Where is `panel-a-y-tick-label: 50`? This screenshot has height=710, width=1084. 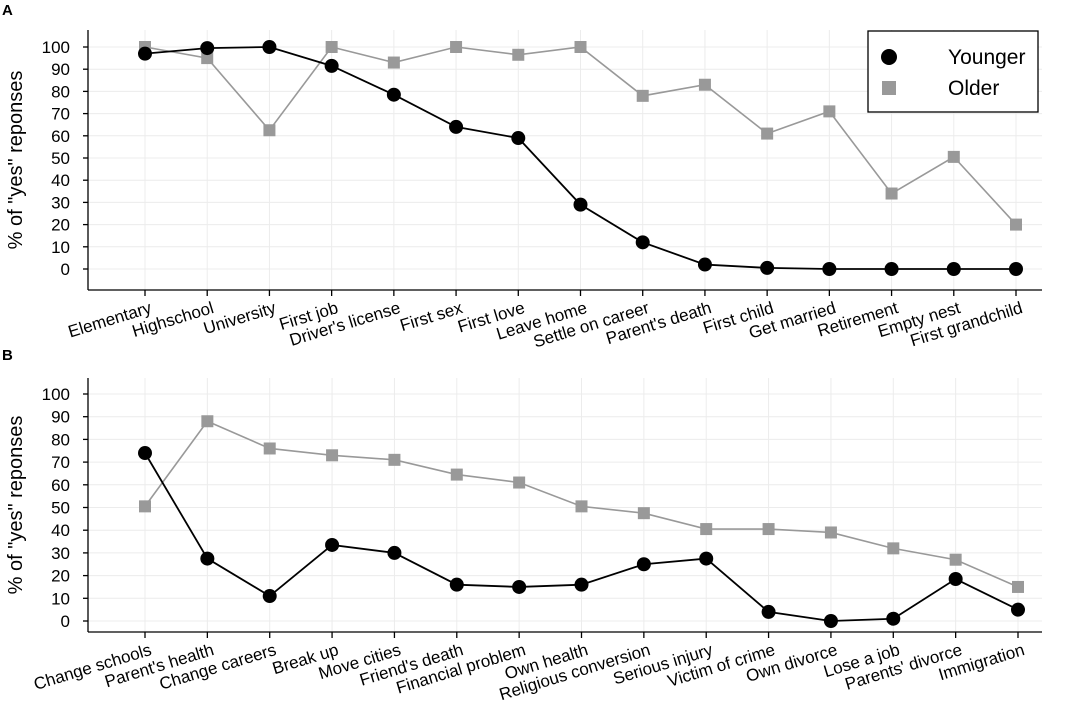
panel-a-y-tick-label: 50 is located at coordinates (60, 158).